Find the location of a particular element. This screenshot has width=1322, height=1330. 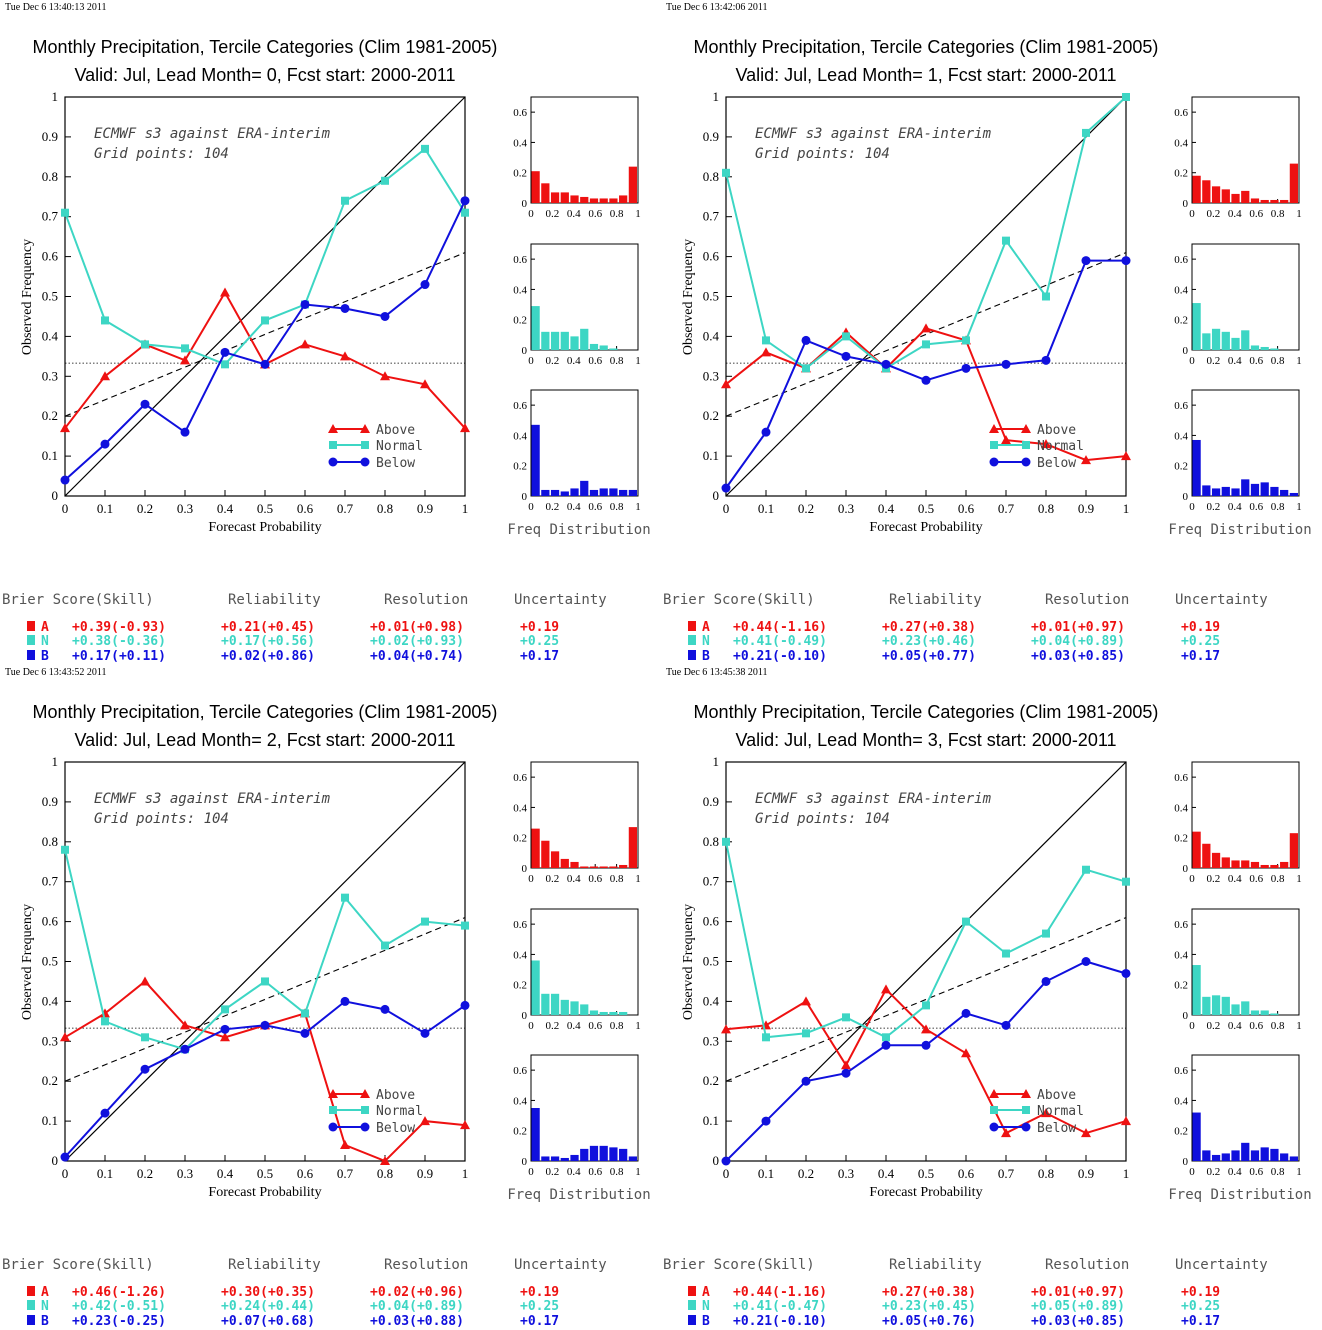

x-tick-label: 0.7 is located at coordinates (1006, 1173).